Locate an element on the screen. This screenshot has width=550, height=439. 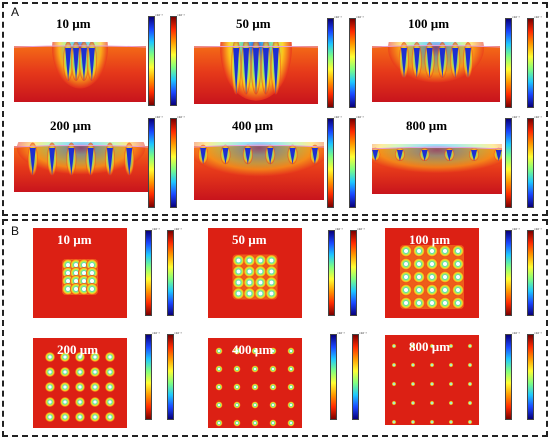
top-view-label-2: 50 µm is located at coordinates (249, 239).